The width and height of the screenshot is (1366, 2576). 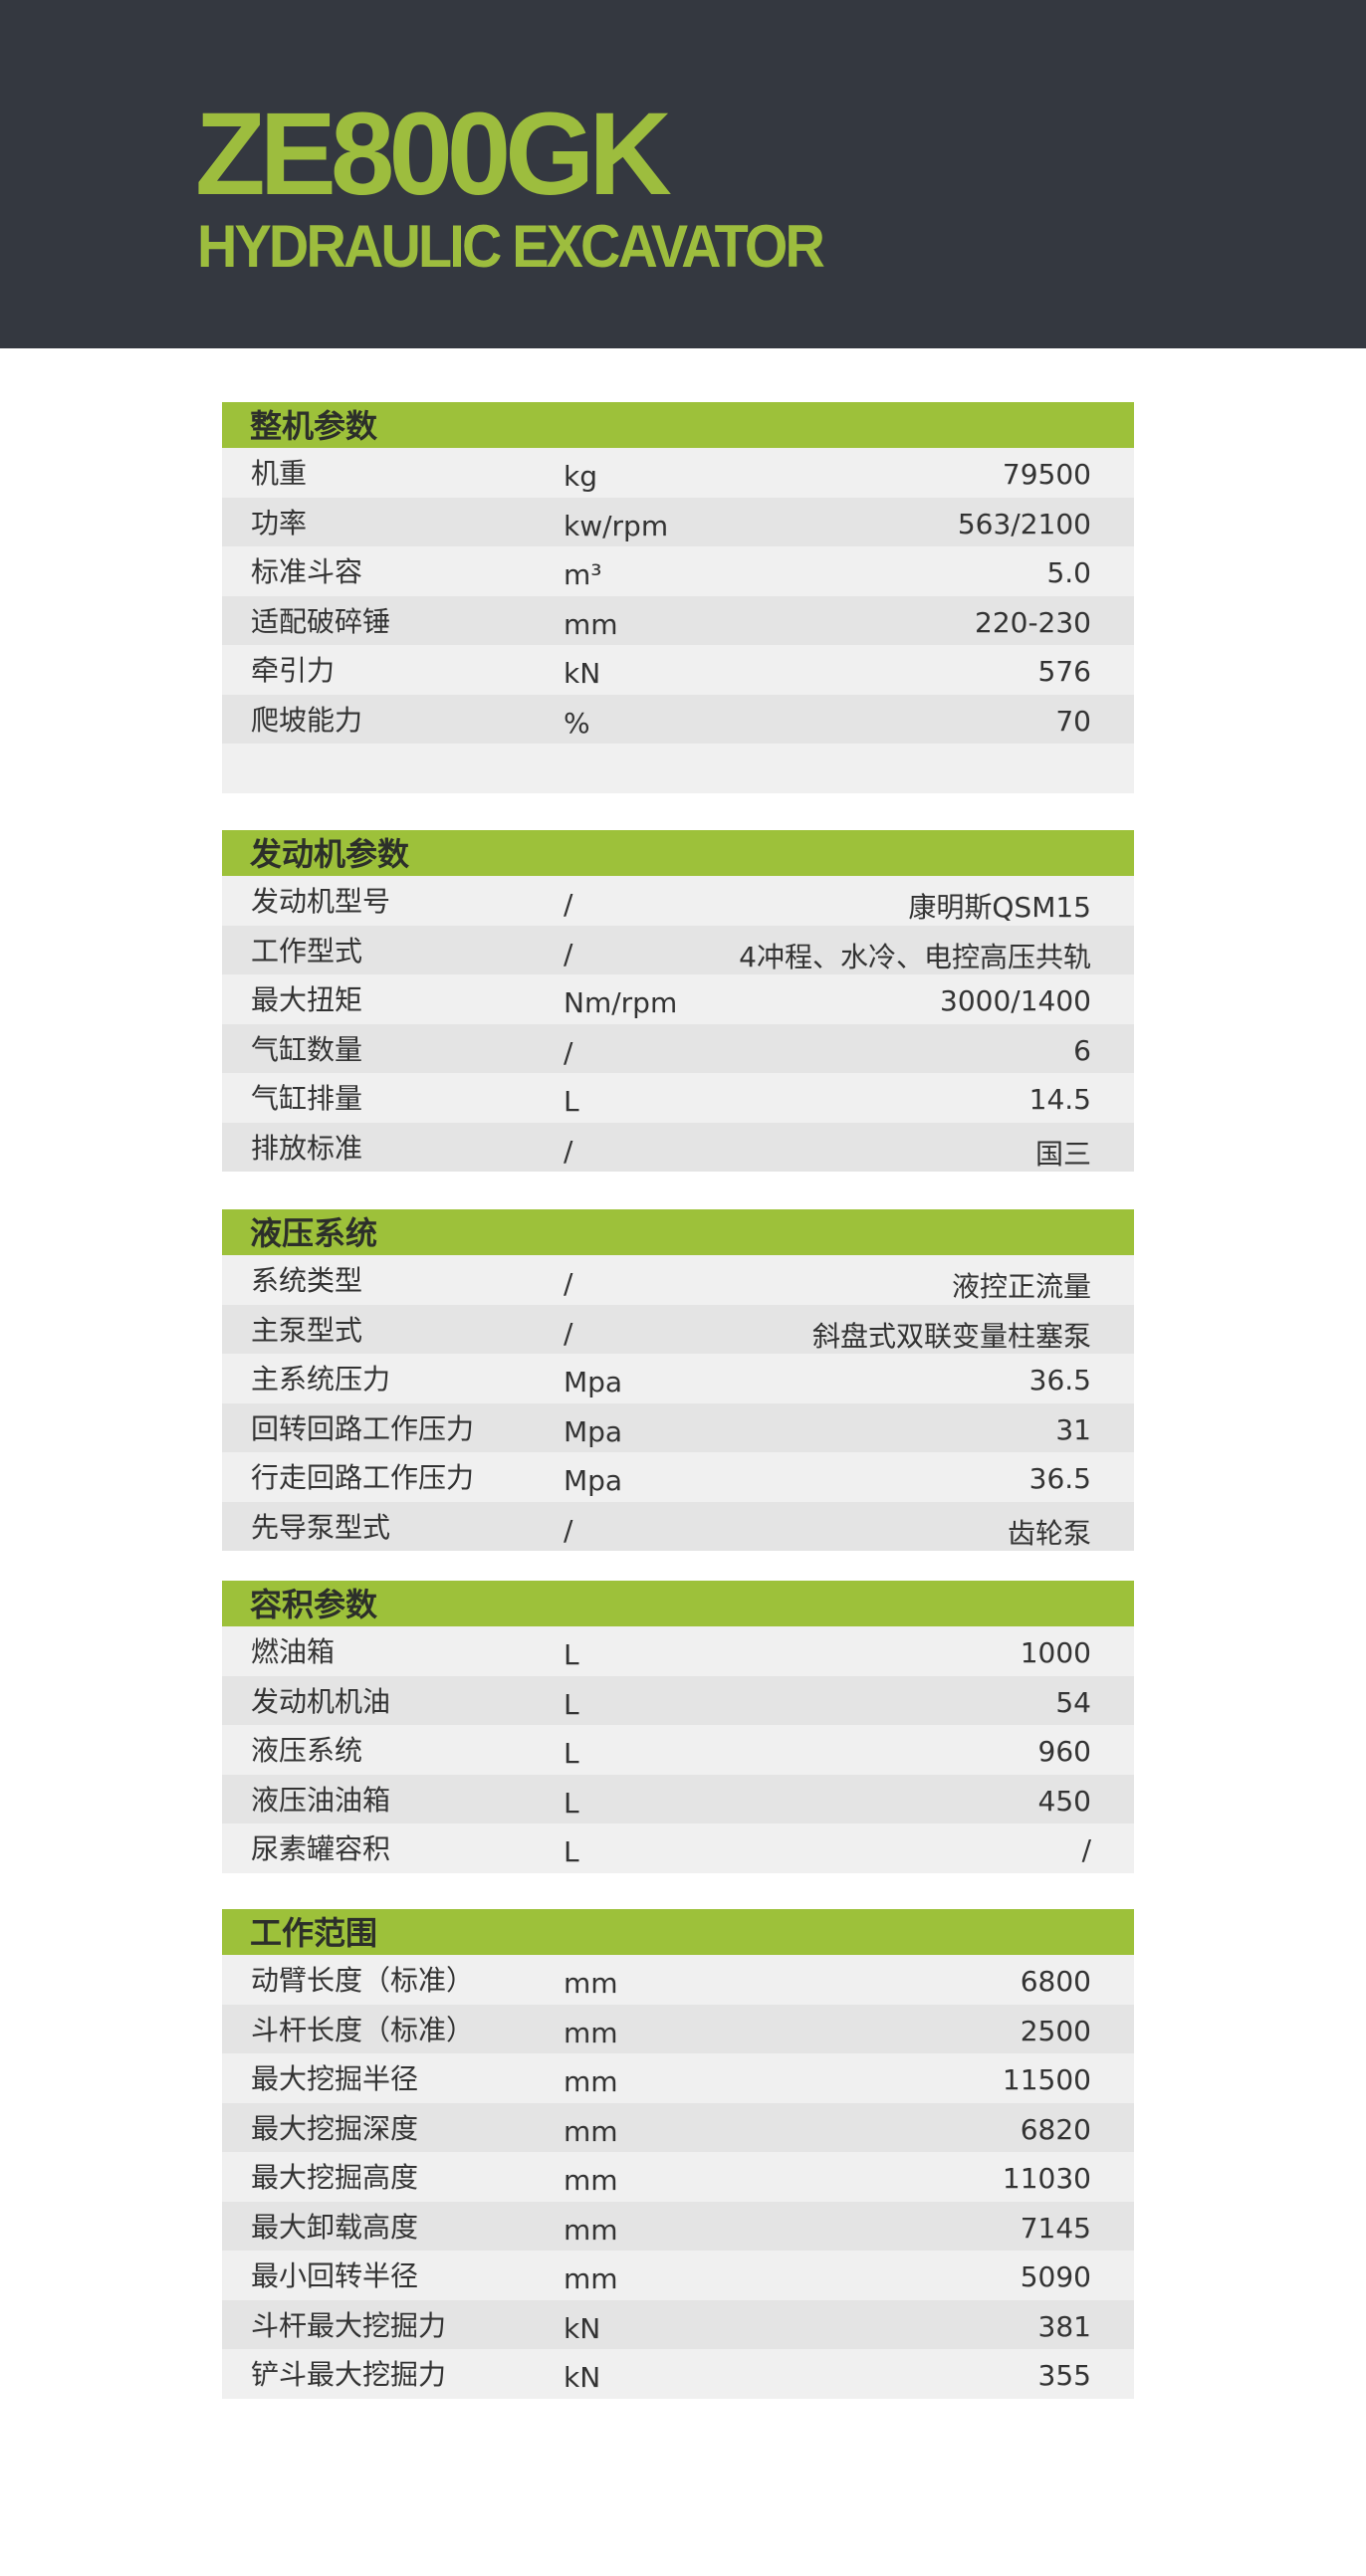 What do you see at coordinates (279, 473) in the screenshot?
I see `spec-label: 机重` at bounding box center [279, 473].